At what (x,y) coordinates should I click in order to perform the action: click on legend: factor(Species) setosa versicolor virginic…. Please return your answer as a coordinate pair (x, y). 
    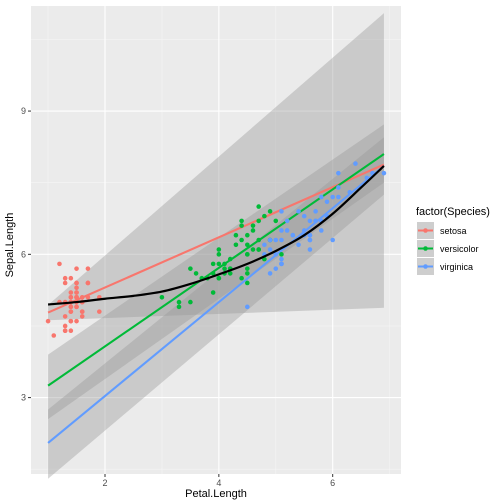
    Looking at the image, I should click on (453, 240).